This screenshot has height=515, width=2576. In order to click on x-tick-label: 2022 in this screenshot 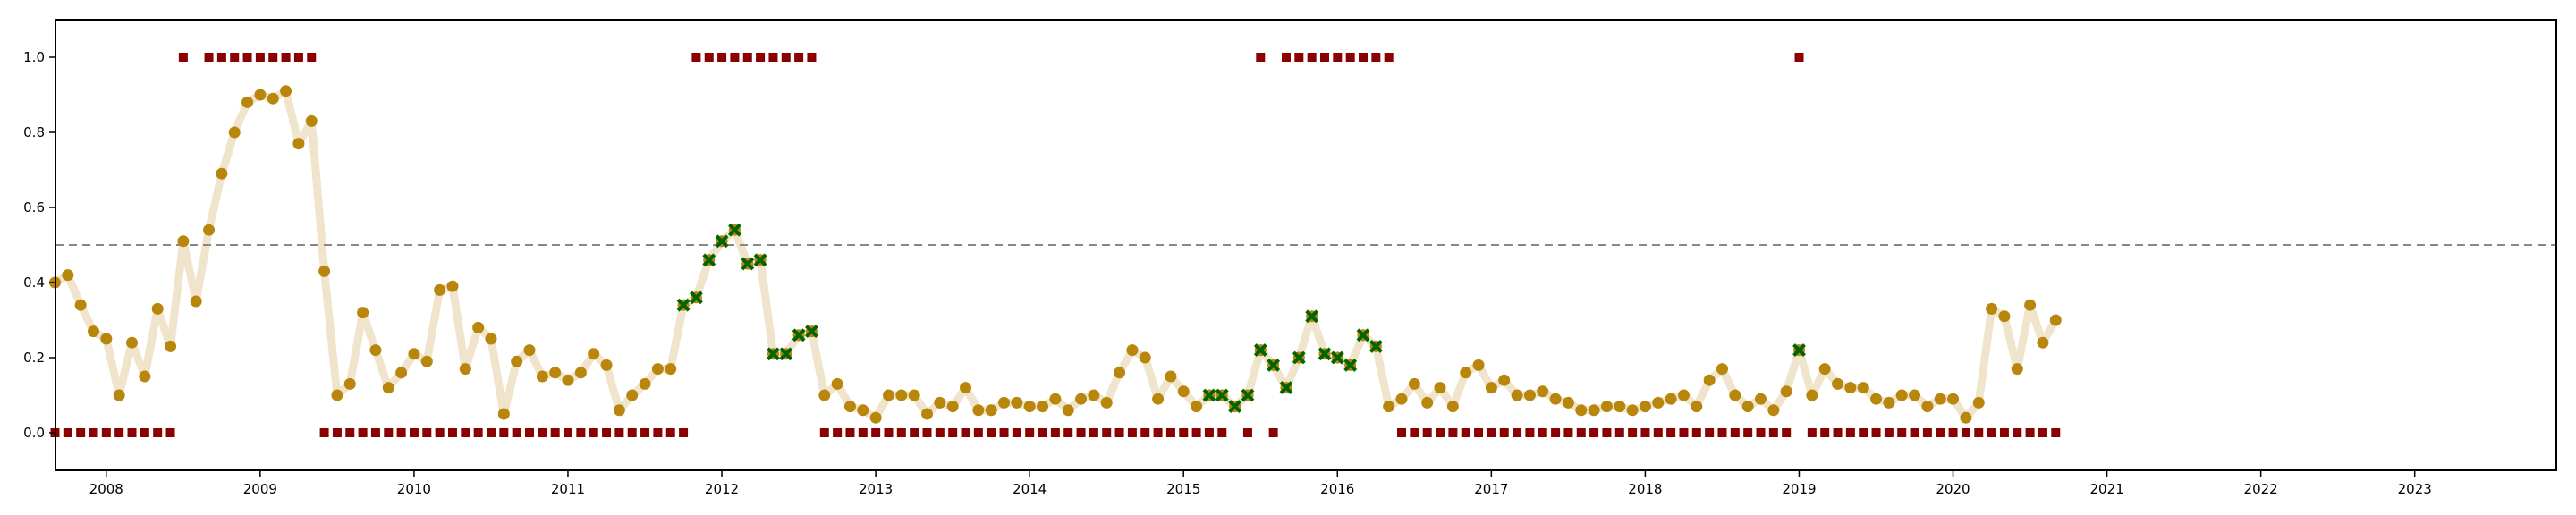, I will do `click(2261, 489)`.